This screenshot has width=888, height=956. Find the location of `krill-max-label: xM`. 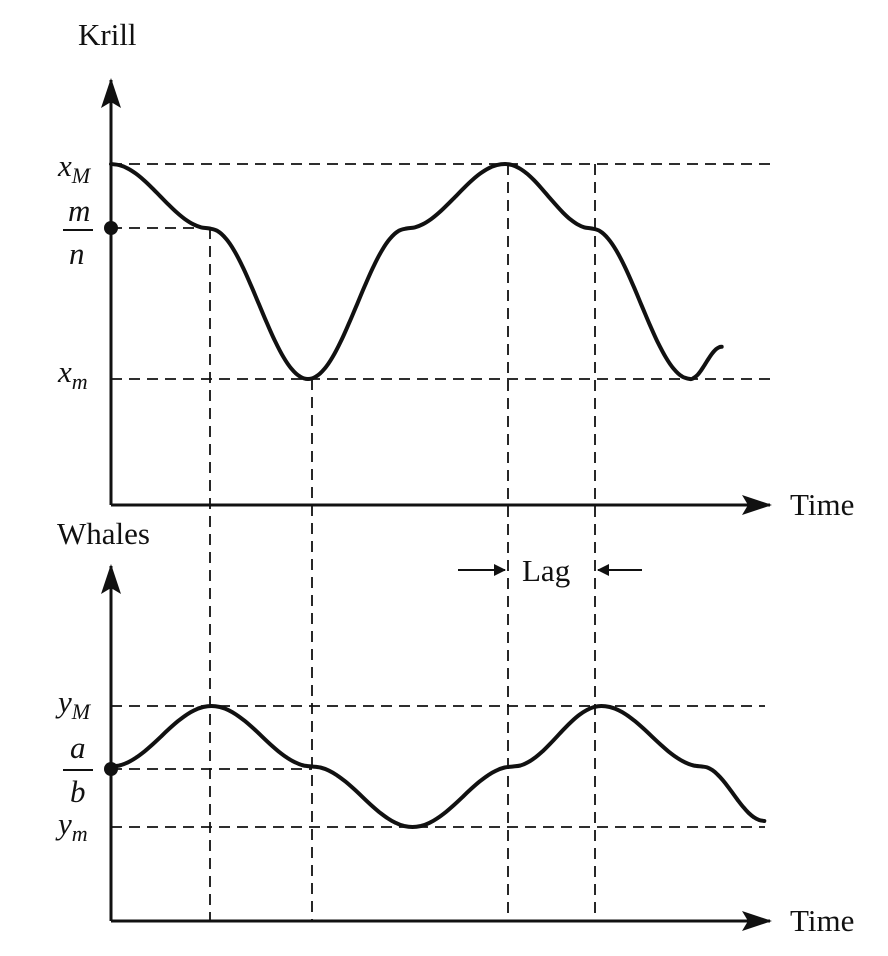

krill-max-label: xM is located at coordinates (74, 168).